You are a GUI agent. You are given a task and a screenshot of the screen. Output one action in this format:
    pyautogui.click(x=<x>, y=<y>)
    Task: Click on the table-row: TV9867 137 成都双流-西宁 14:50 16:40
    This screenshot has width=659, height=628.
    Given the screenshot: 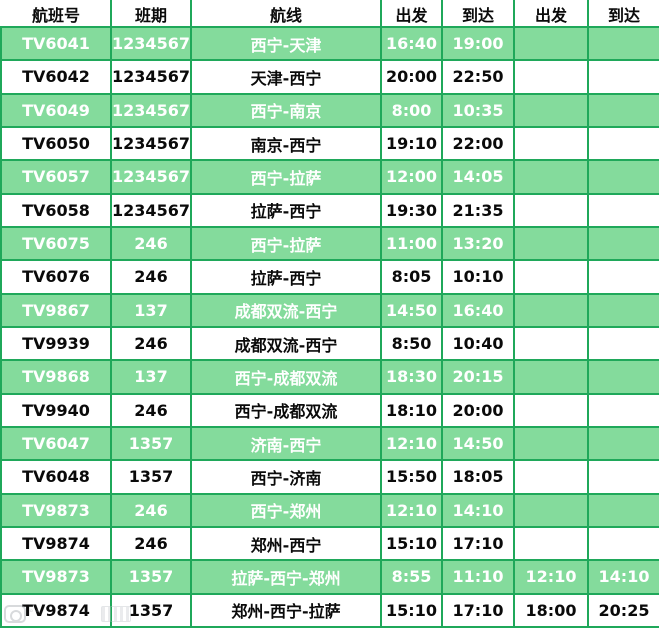 What is the action you would take?
    pyautogui.click(x=329, y=310)
    